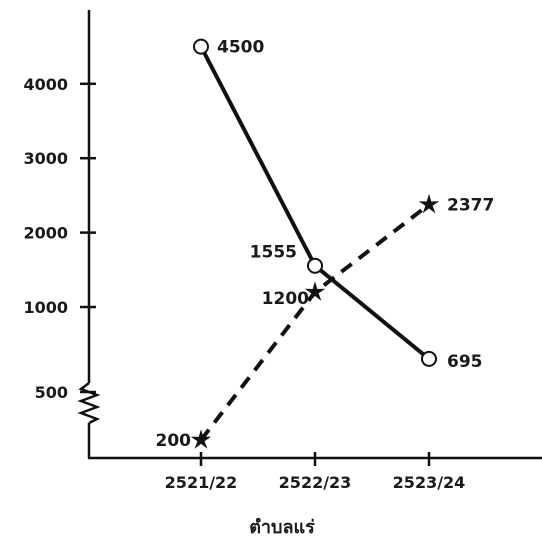 The height and width of the screenshot is (546, 542). What do you see at coordinates (45, 233) in the screenshot?
I see `y-tick-label: 2000` at bounding box center [45, 233].